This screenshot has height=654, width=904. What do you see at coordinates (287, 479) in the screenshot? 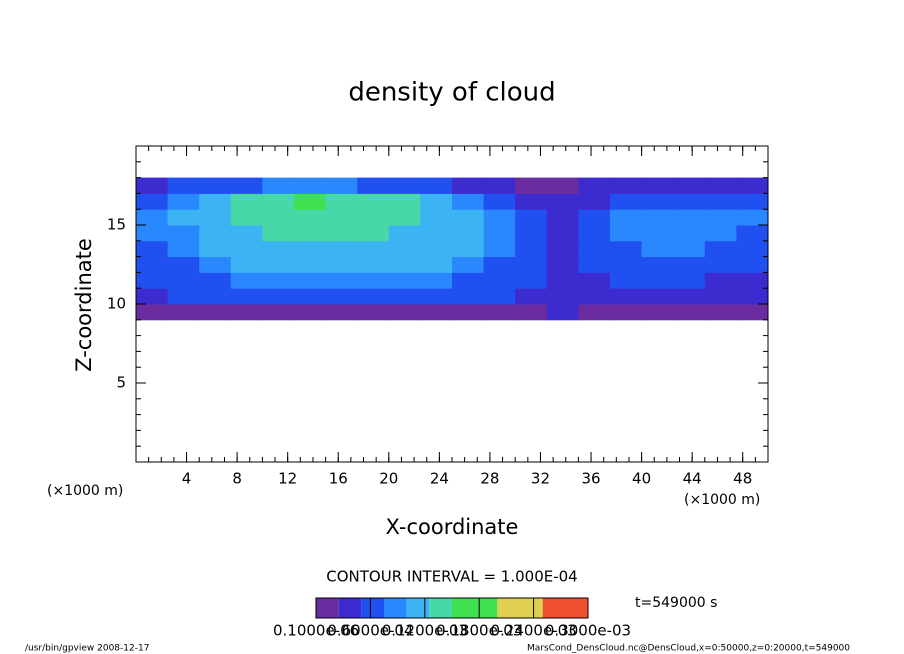
I see `x-tick-label: 12` at bounding box center [287, 479].